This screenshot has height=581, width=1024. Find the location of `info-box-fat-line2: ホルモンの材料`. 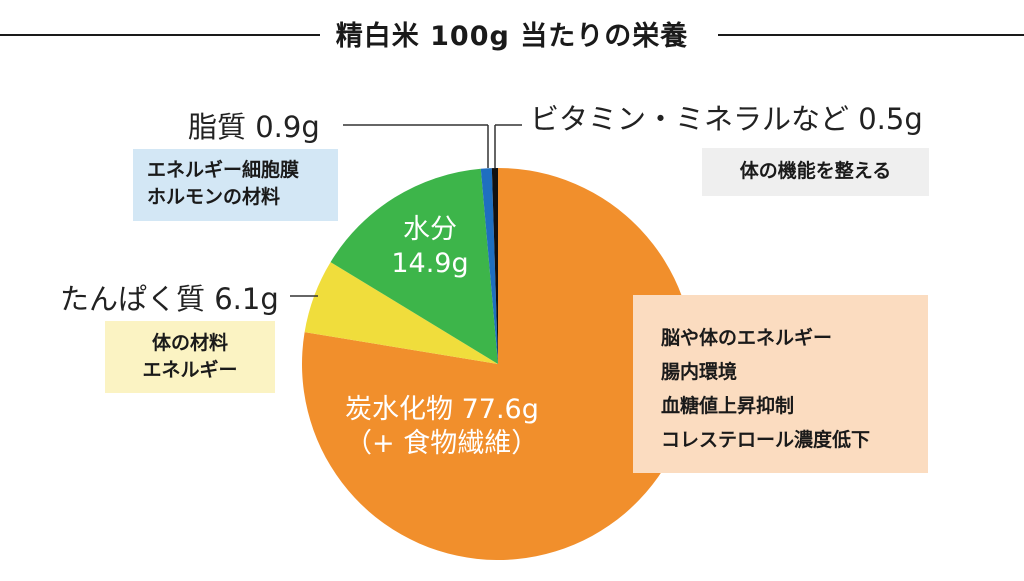

info-box-fat-line2: ホルモンの材料 is located at coordinates (214, 197).